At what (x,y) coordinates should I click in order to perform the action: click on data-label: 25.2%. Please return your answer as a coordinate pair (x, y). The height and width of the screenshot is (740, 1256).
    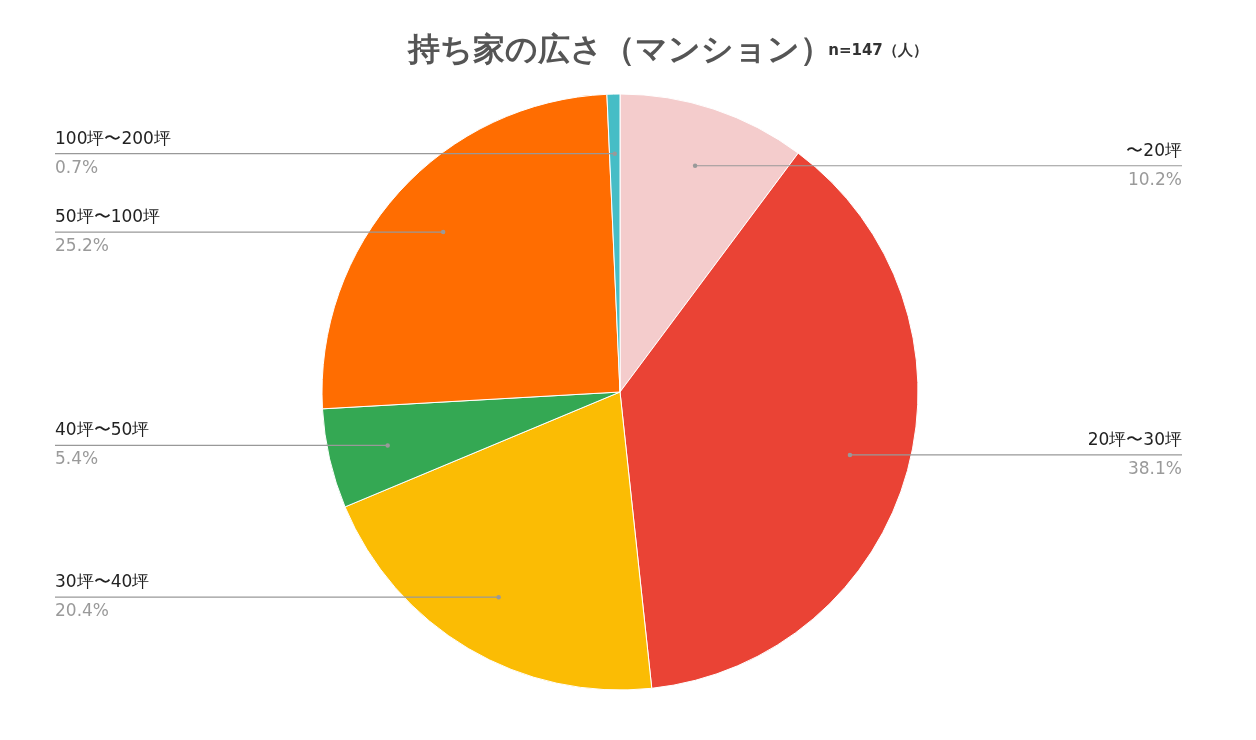
    Looking at the image, I should click on (82, 245).